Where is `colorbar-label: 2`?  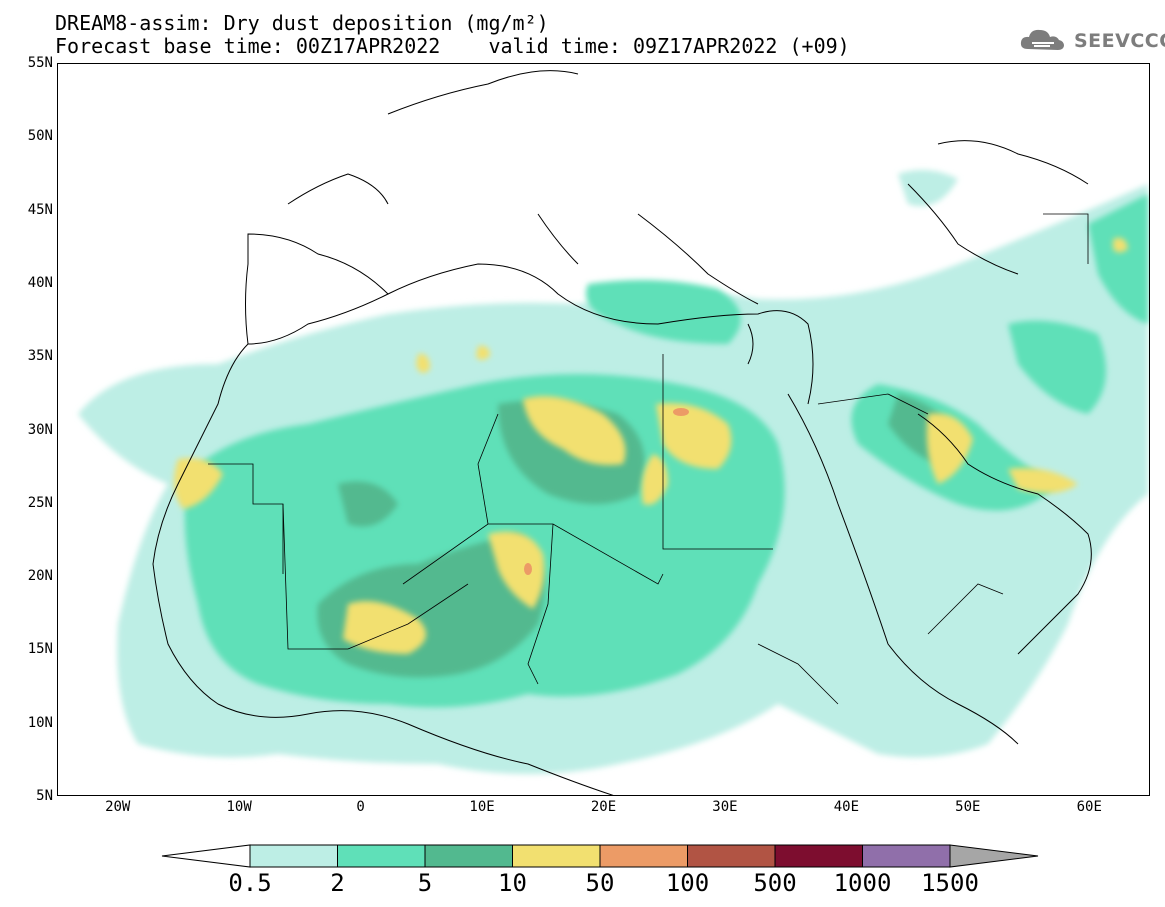 colorbar-label: 2 is located at coordinates (337, 883).